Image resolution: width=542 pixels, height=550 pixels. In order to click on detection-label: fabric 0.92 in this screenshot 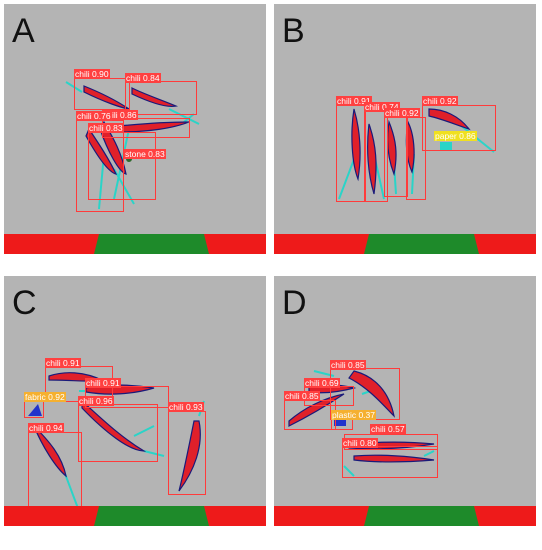, I will do `click(45, 397)`.